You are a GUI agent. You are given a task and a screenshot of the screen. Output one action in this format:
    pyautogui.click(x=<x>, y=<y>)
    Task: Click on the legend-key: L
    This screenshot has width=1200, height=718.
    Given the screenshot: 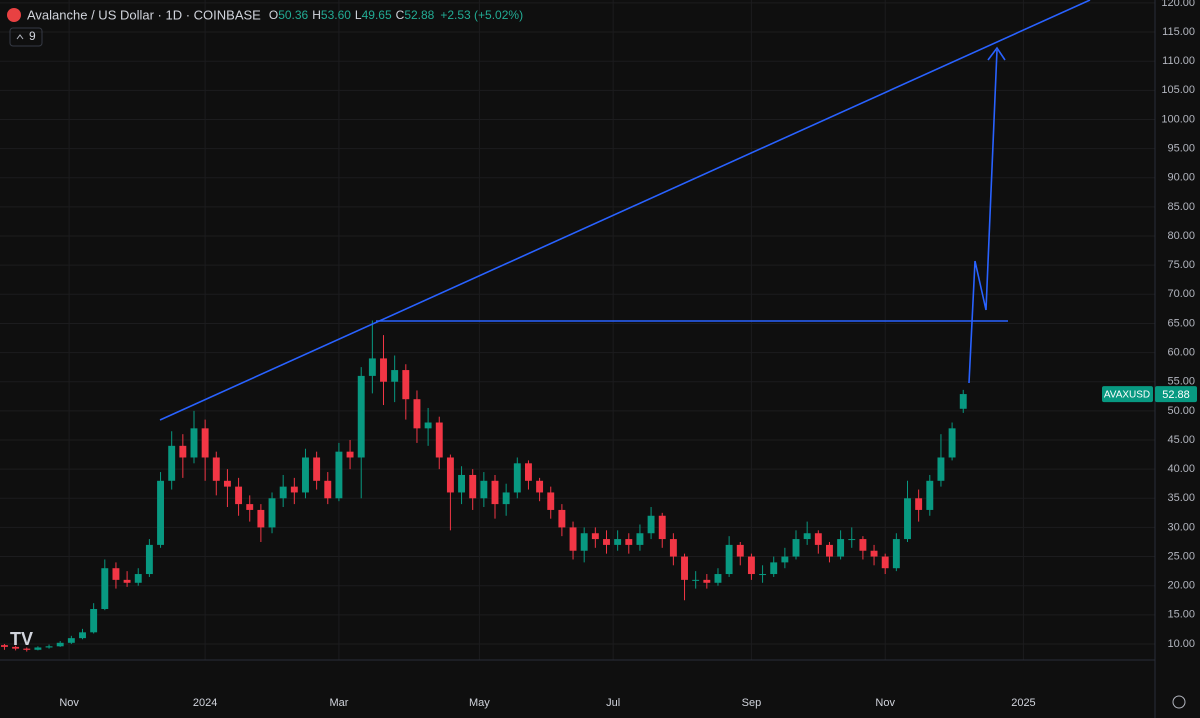 What is the action you would take?
    pyautogui.click(x=358, y=15)
    